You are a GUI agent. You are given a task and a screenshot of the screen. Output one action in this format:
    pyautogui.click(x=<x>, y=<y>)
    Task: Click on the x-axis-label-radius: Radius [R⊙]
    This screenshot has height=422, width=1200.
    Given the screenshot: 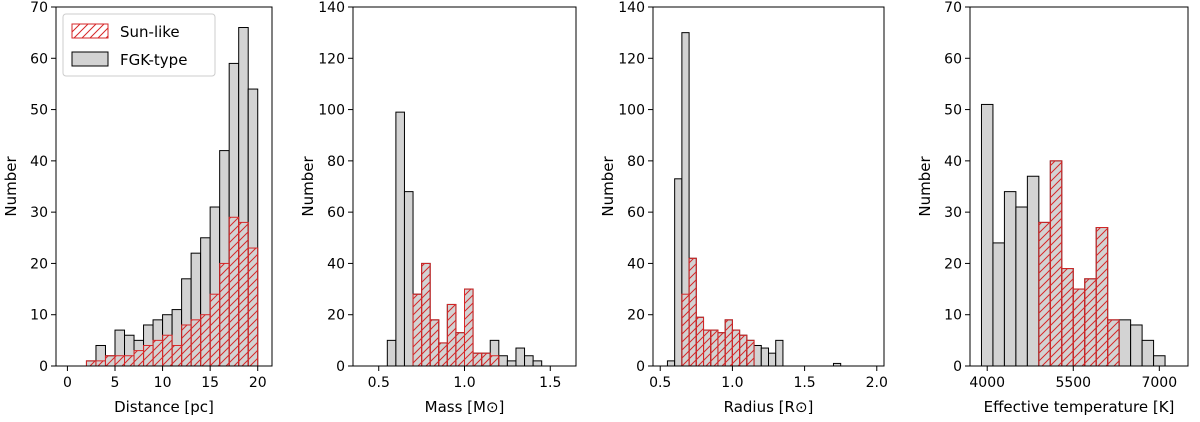 What is the action you would take?
    pyautogui.click(x=769, y=407)
    